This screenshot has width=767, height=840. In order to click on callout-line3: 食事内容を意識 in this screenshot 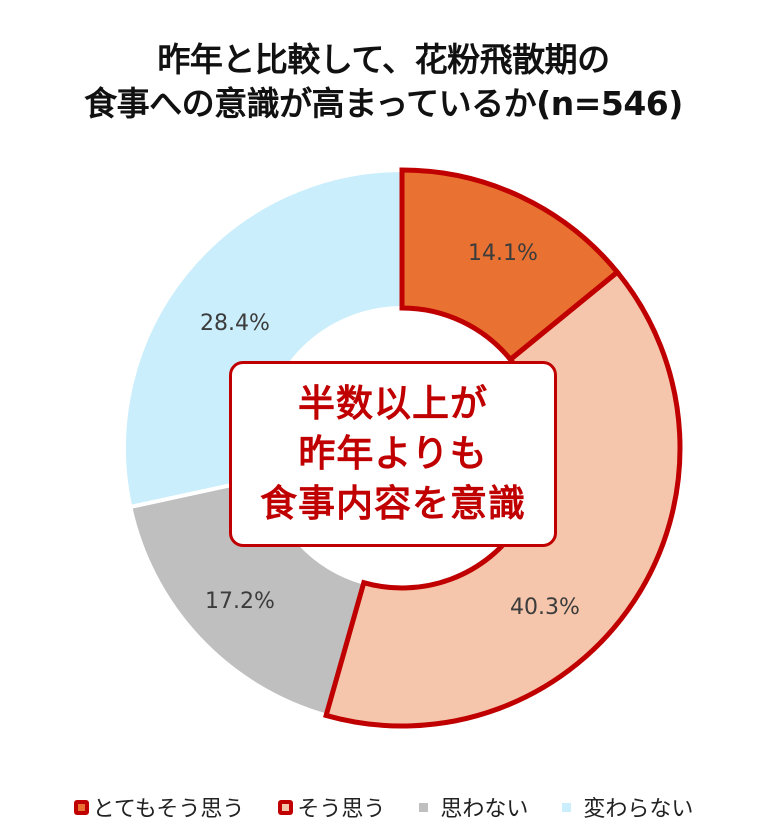, I will do `click(393, 503)`.